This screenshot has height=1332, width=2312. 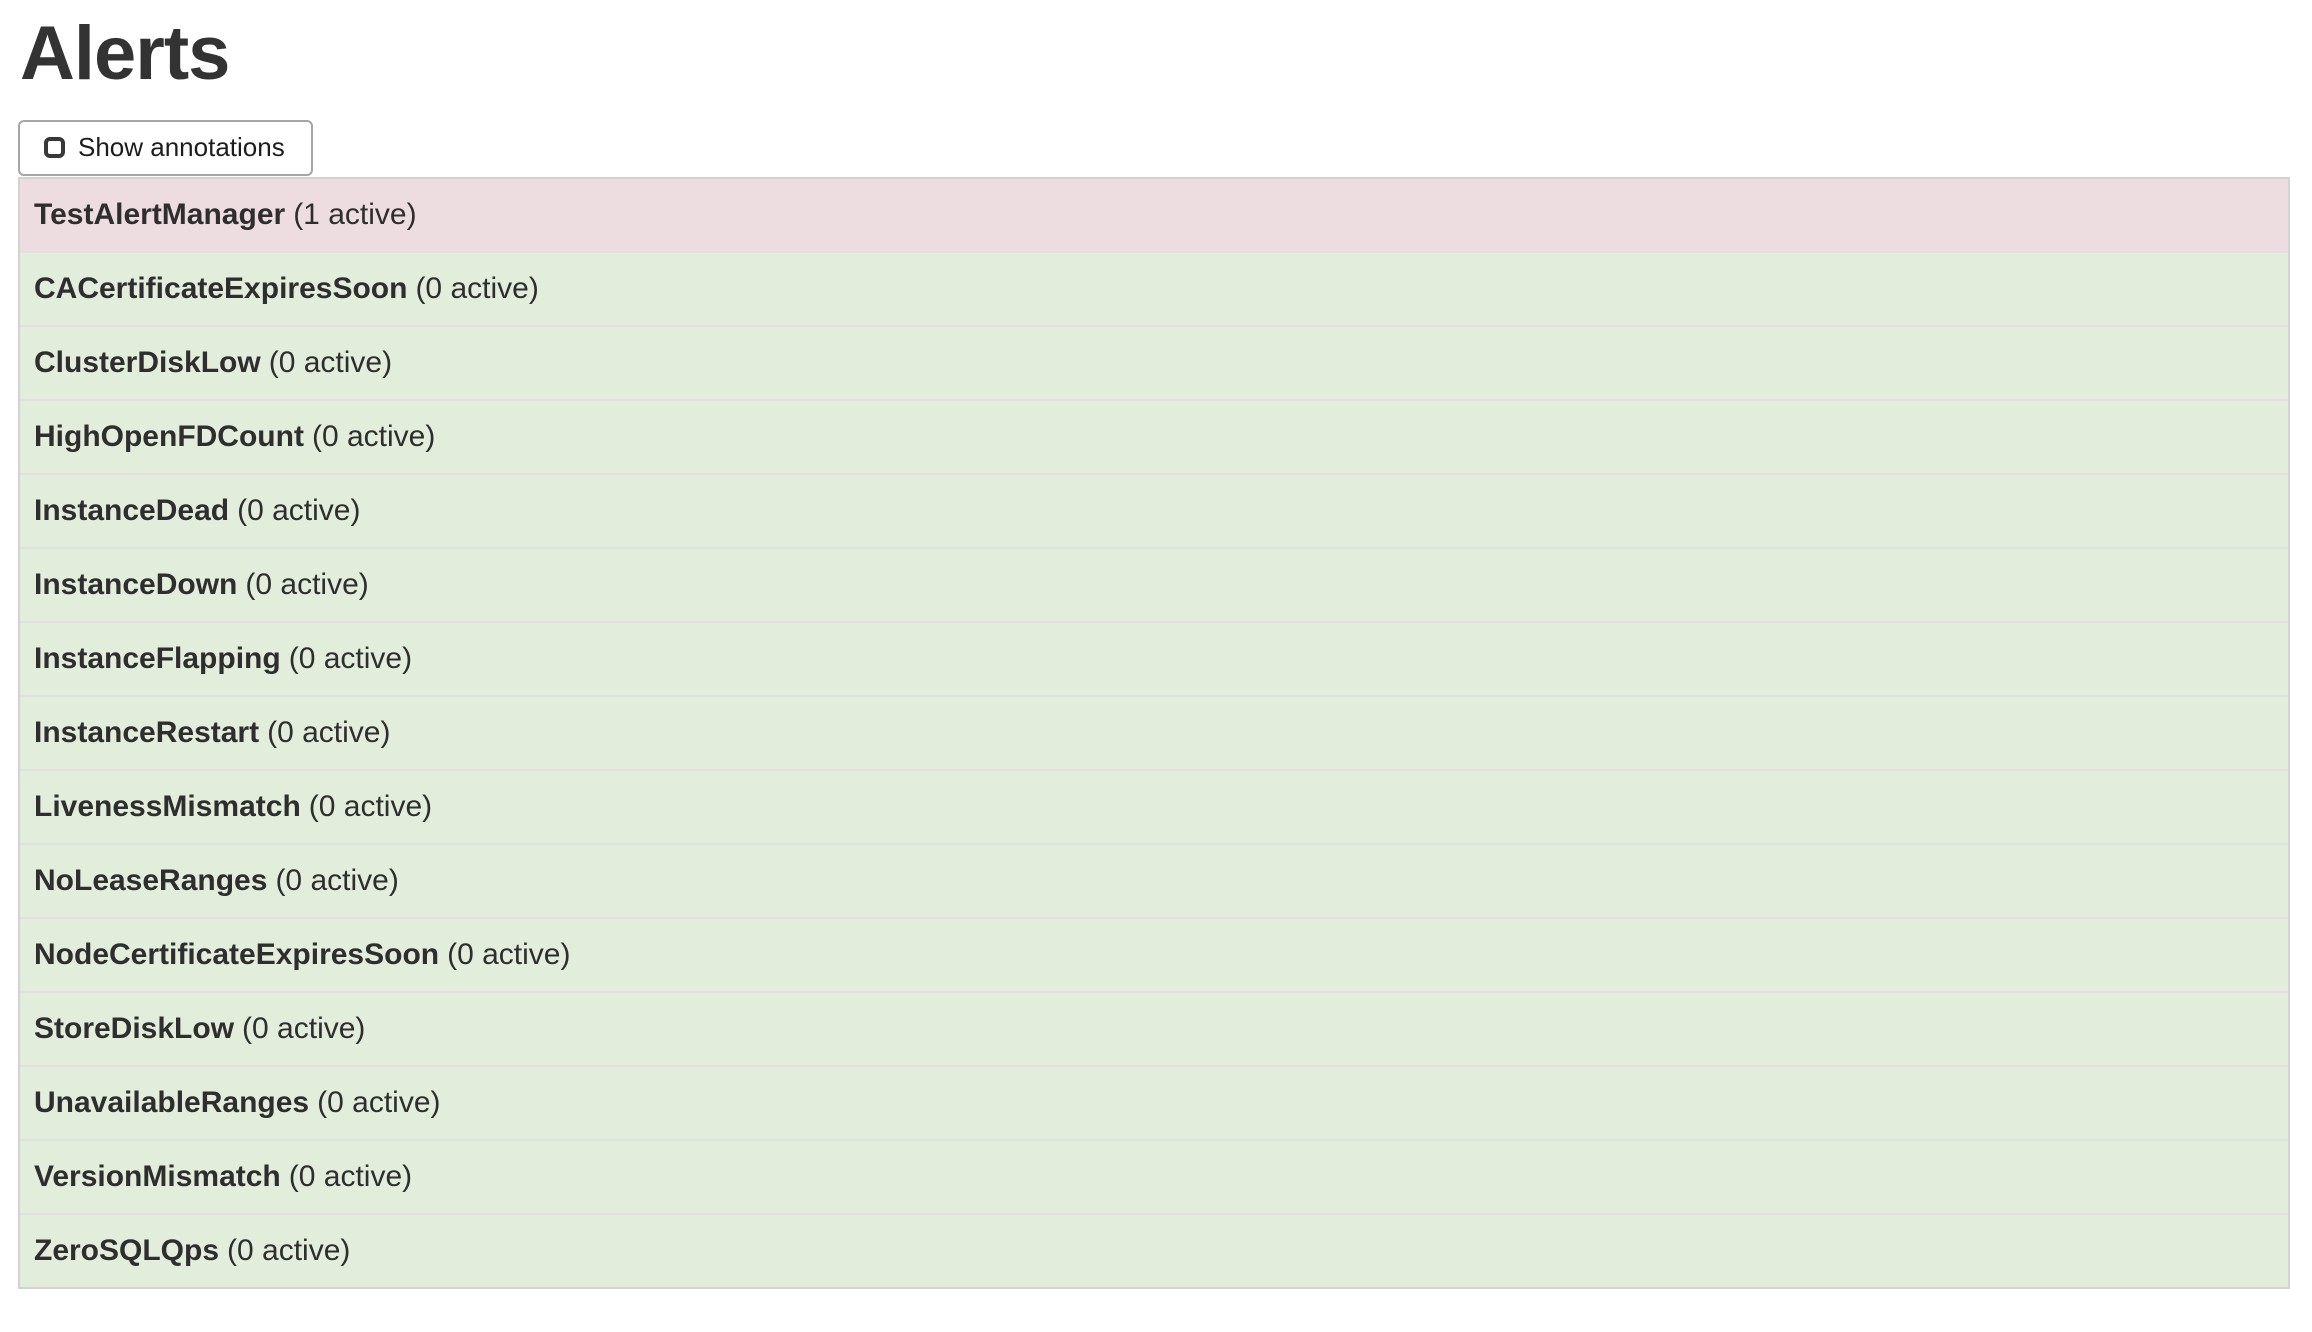 What do you see at coordinates (151, 880) in the screenshot?
I see `alert-rule-name: NoLeaseRanges` at bounding box center [151, 880].